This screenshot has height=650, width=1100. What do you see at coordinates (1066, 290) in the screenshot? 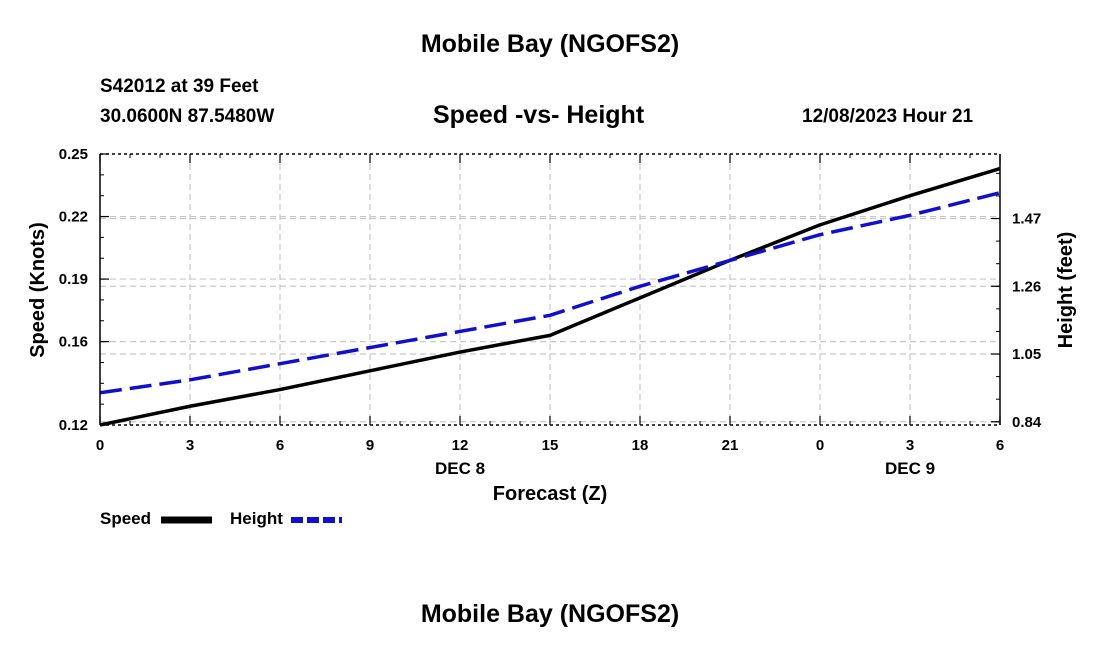
I see `y2-axis-title: Height (feet)` at bounding box center [1066, 290].